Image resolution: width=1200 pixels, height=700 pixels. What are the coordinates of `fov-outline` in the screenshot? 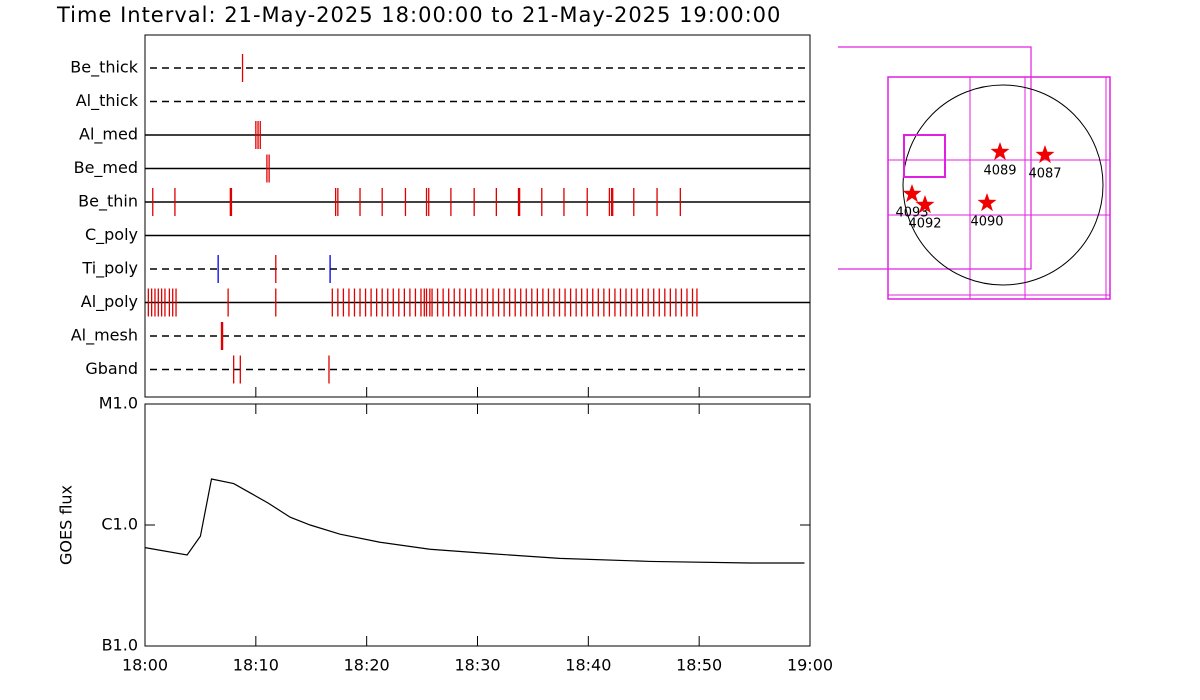 It's located at (935, 158).